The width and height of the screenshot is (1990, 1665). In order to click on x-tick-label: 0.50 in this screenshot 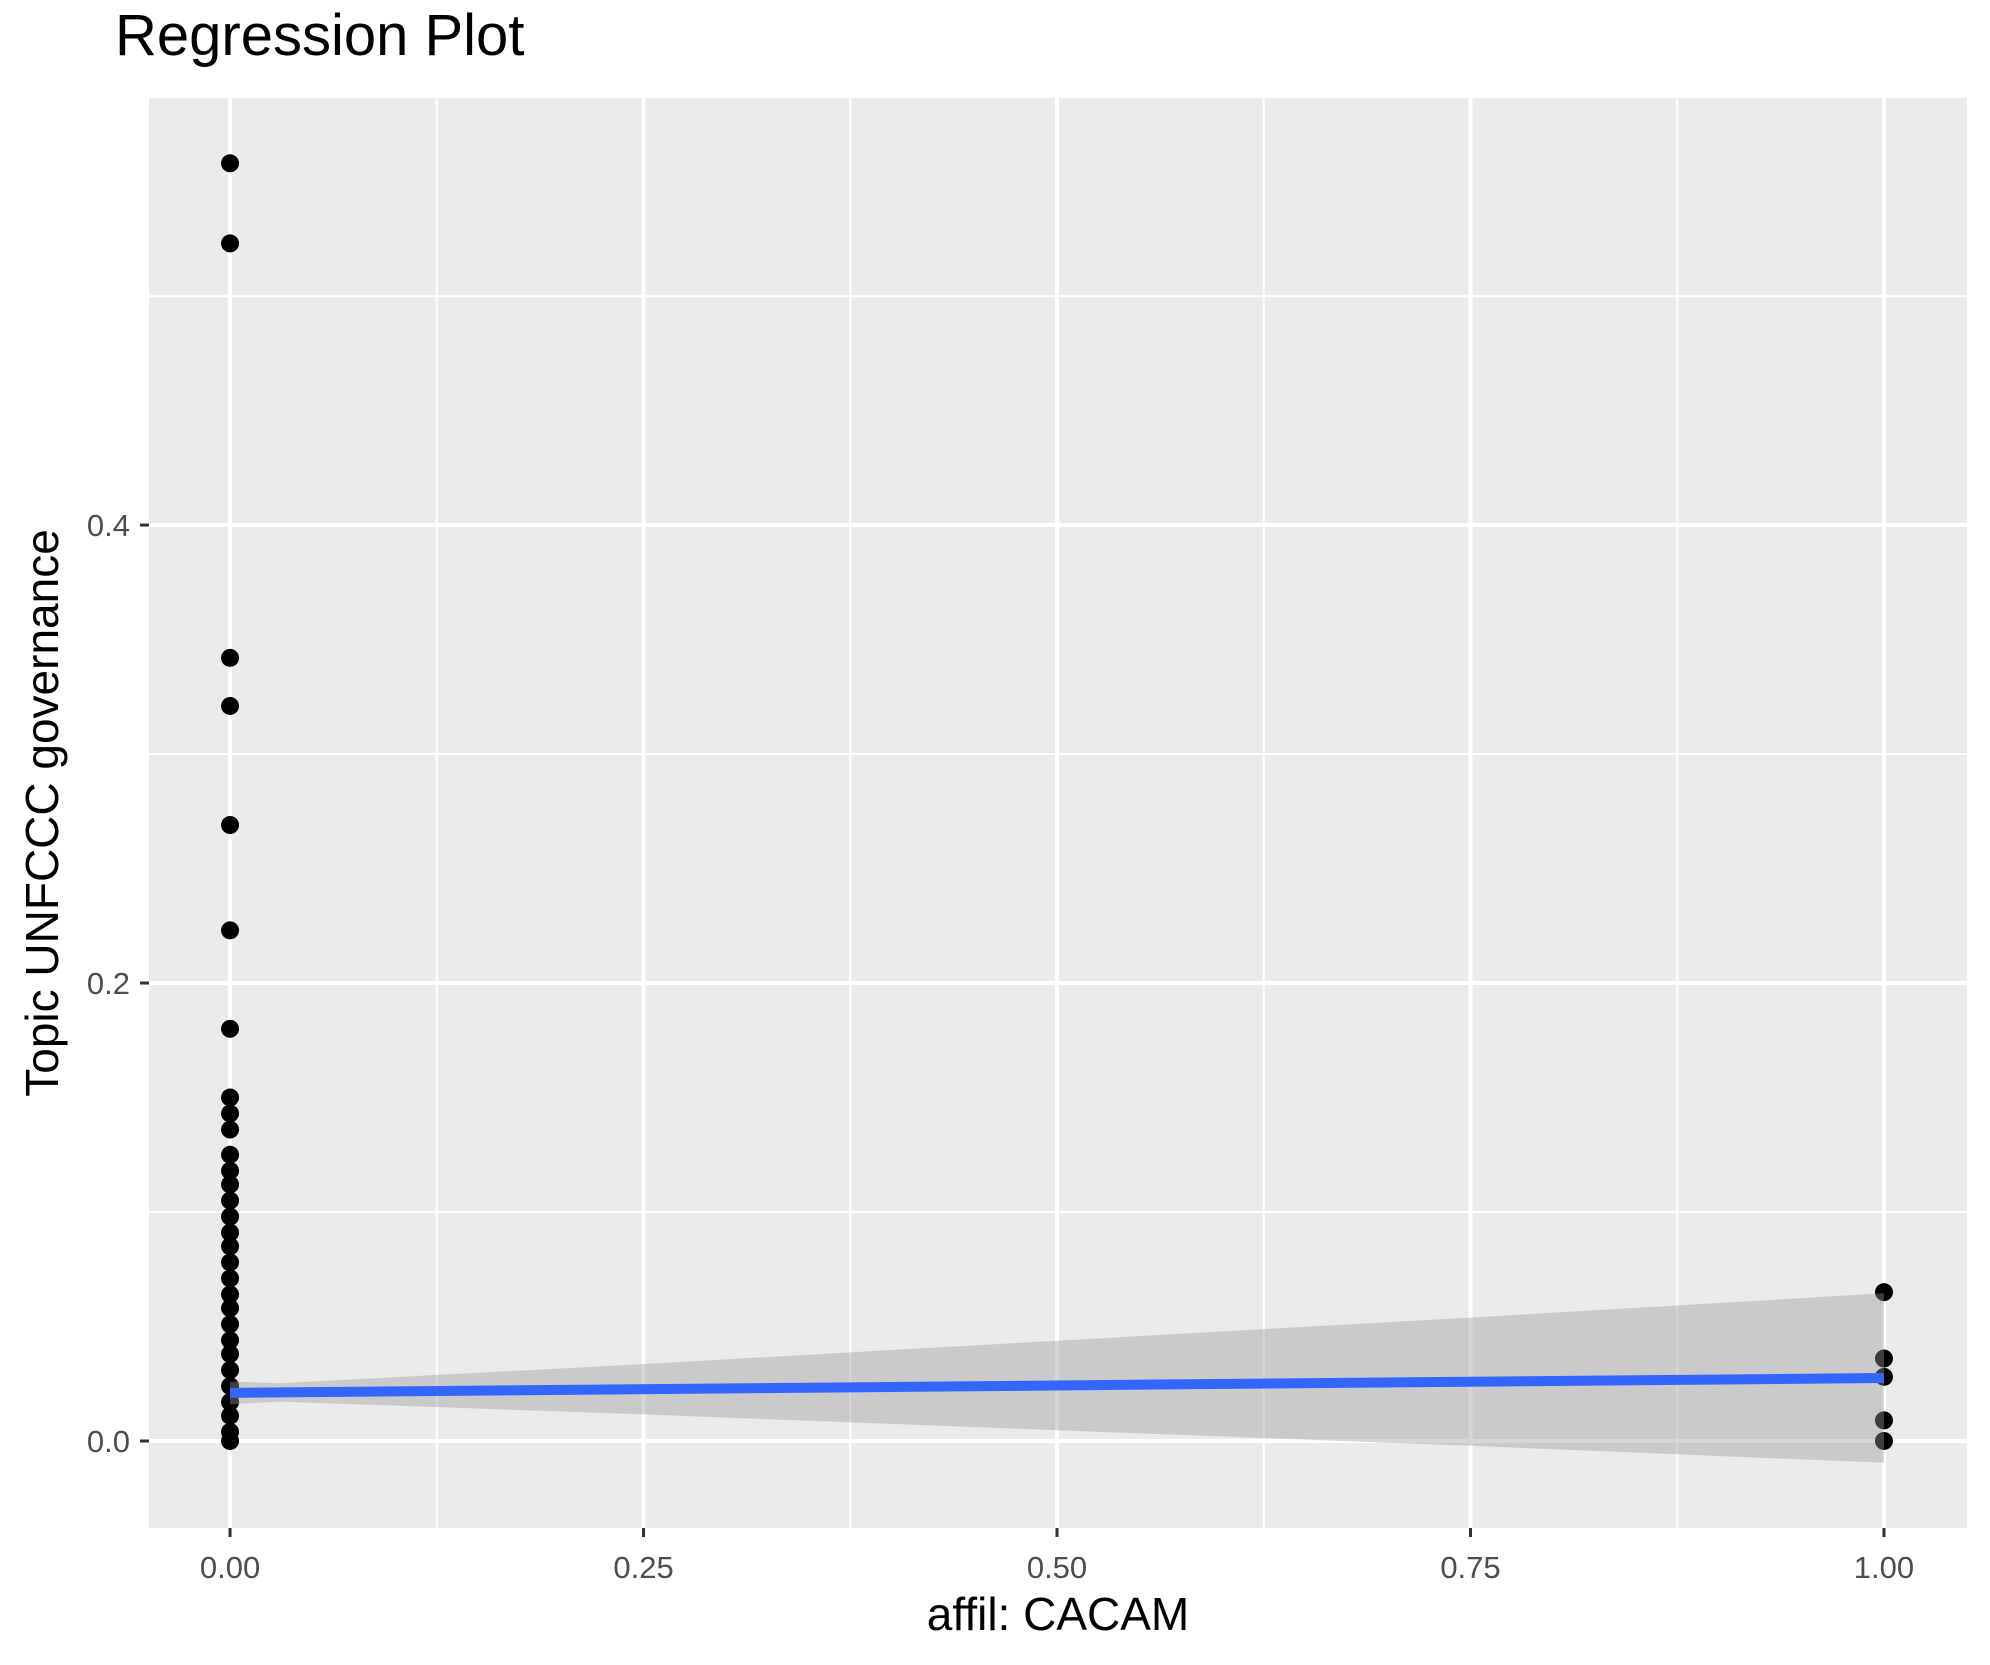, I will do `click(1057, 1567)`.